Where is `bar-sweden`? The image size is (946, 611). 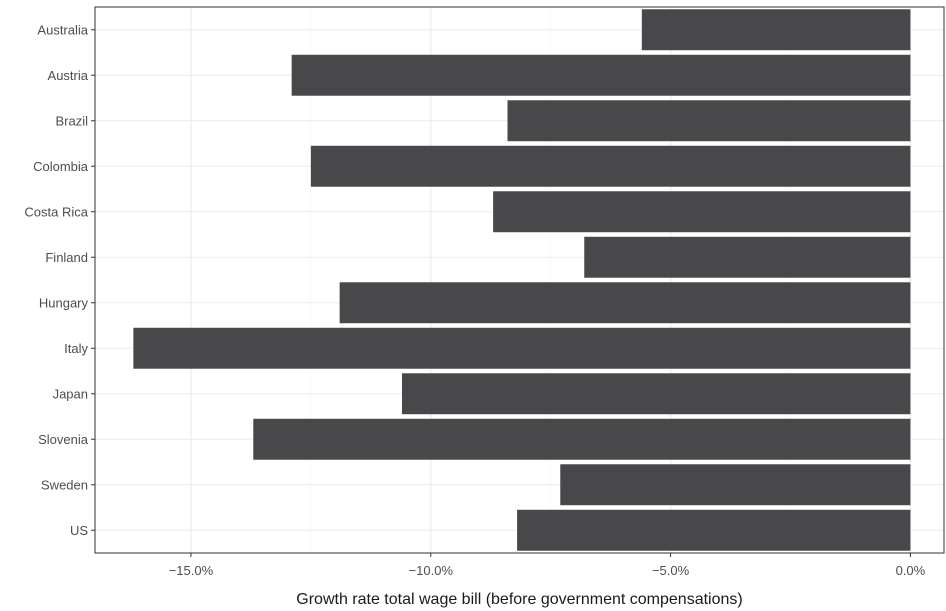
bar-sweden is located at coordinates (735, 485).